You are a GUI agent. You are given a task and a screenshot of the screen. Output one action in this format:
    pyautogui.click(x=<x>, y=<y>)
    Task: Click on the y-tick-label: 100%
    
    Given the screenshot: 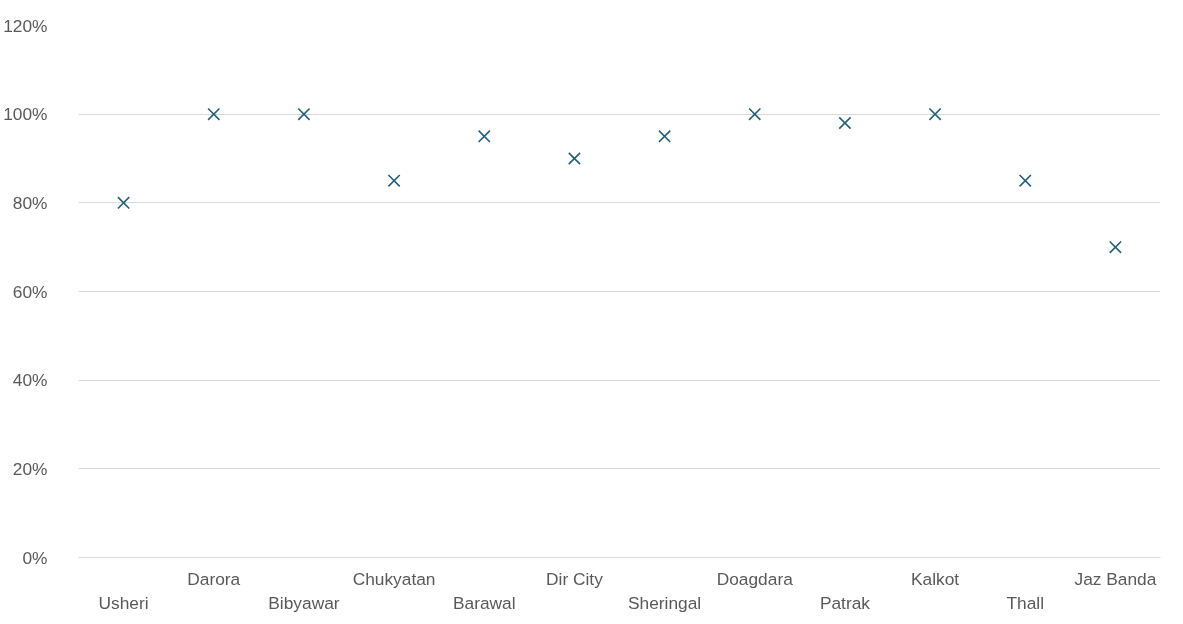 What is the action you would take?
    pyautogui.click(x=25, y=114)
    